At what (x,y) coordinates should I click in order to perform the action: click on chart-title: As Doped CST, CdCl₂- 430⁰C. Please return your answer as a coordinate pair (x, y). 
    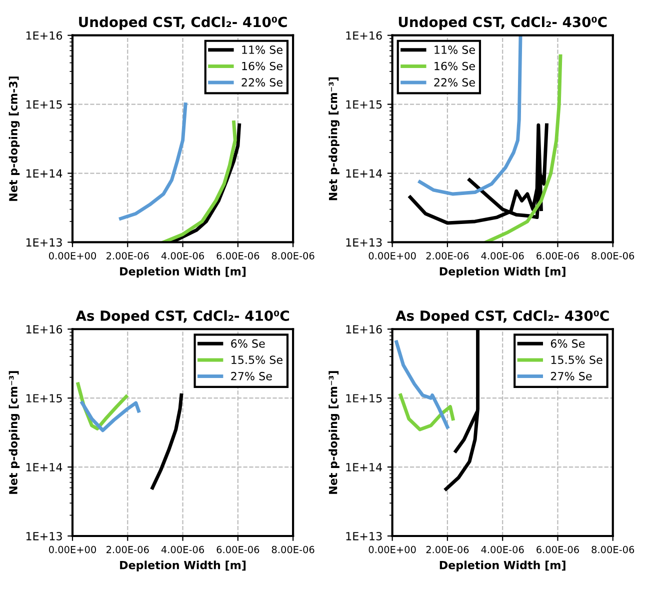
    Looking at the image, I should click on (502, 317).